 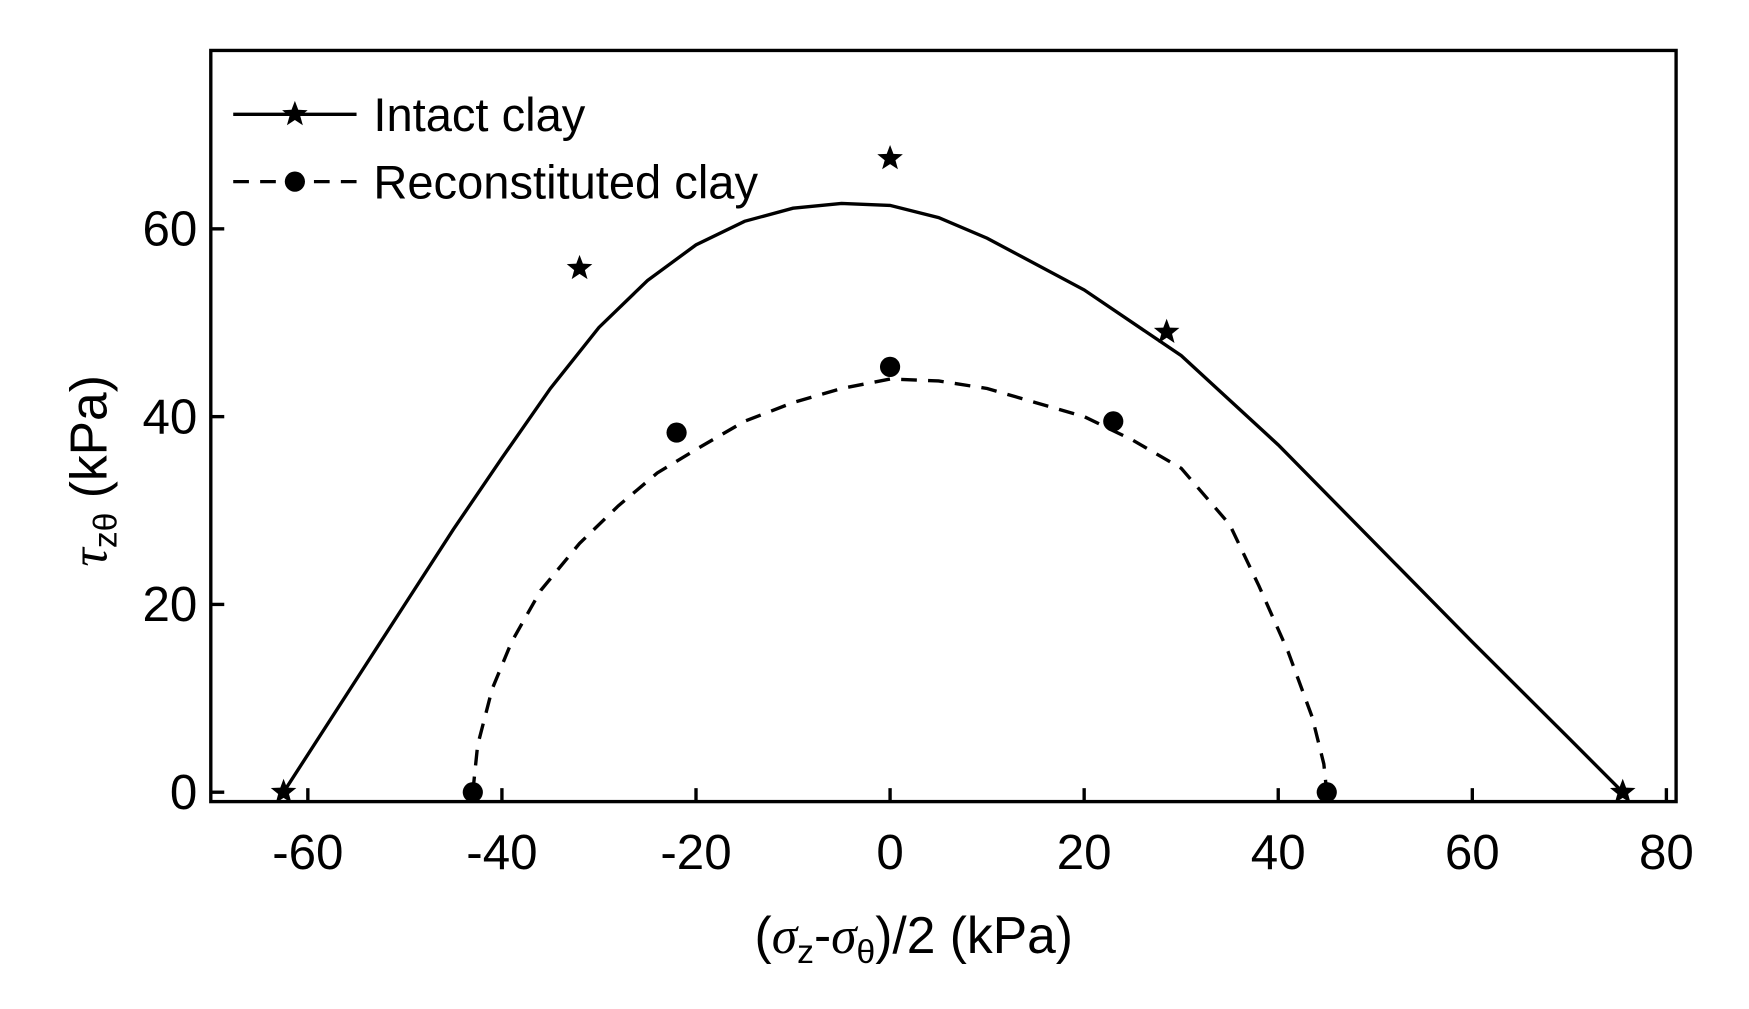 I want to click on legend-label: Reconstituted clay, so click(x=565, y=181).